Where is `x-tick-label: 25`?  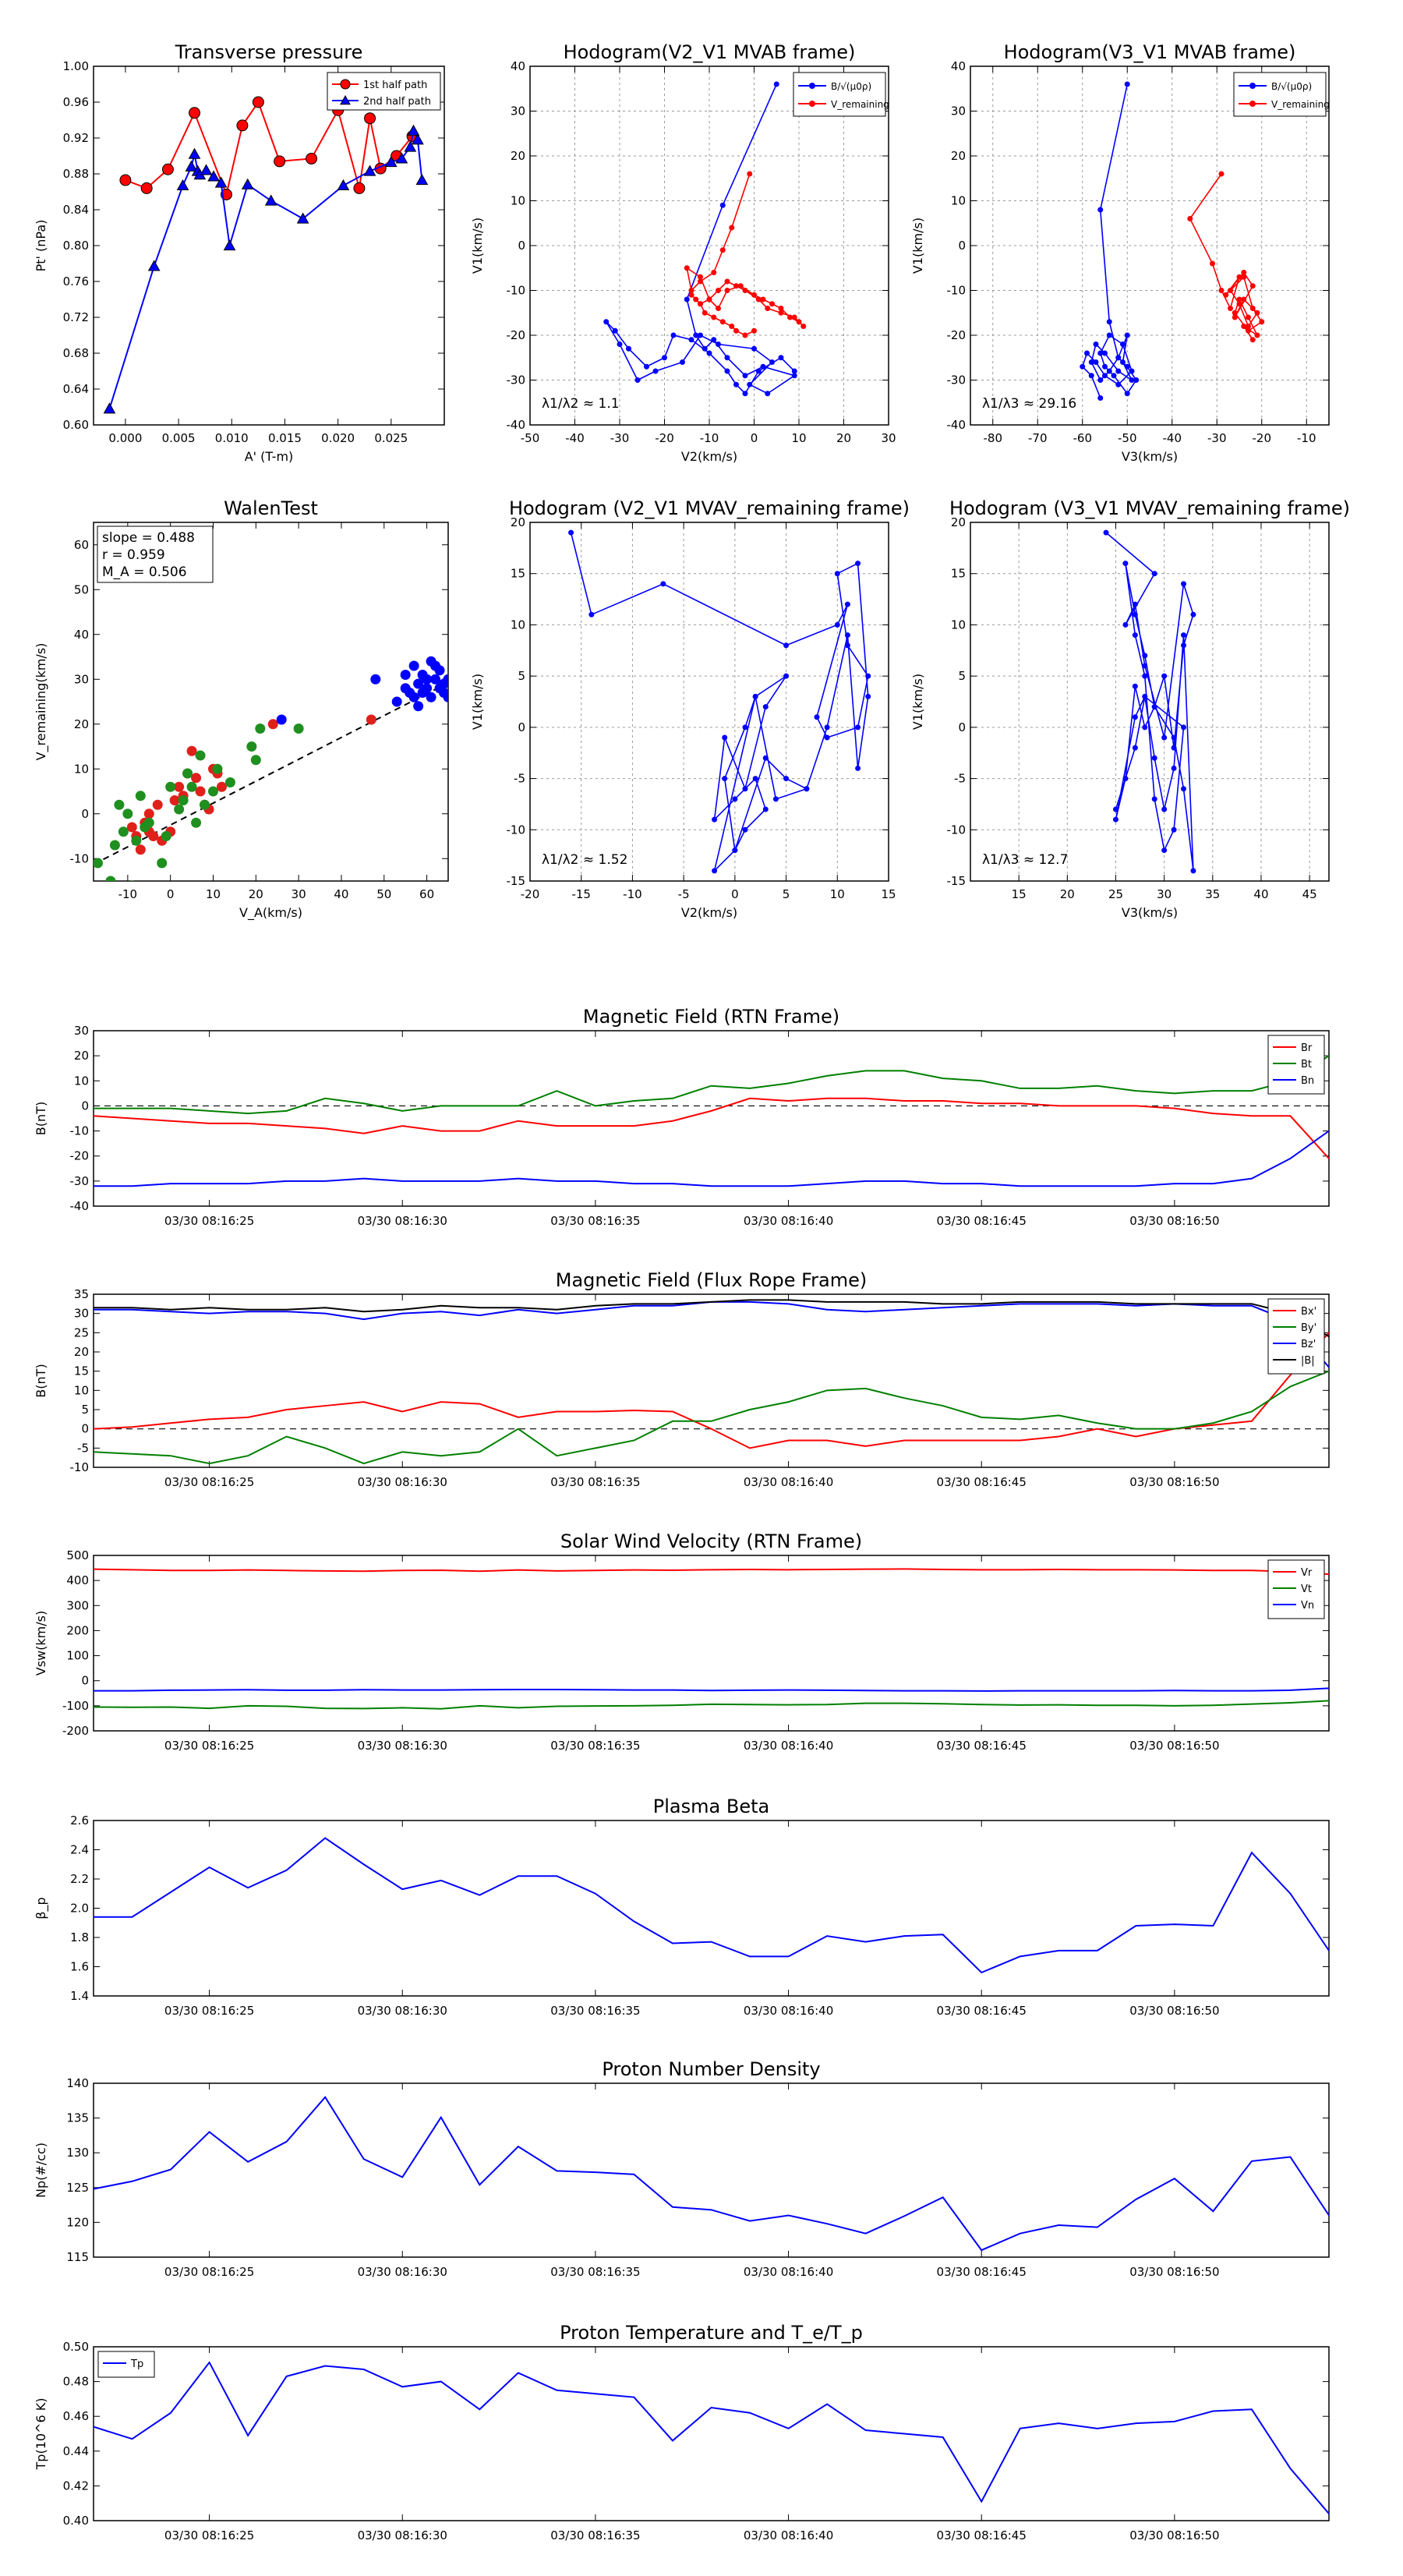
x-tick-label: 25 is located at coordinates (1115, 894).